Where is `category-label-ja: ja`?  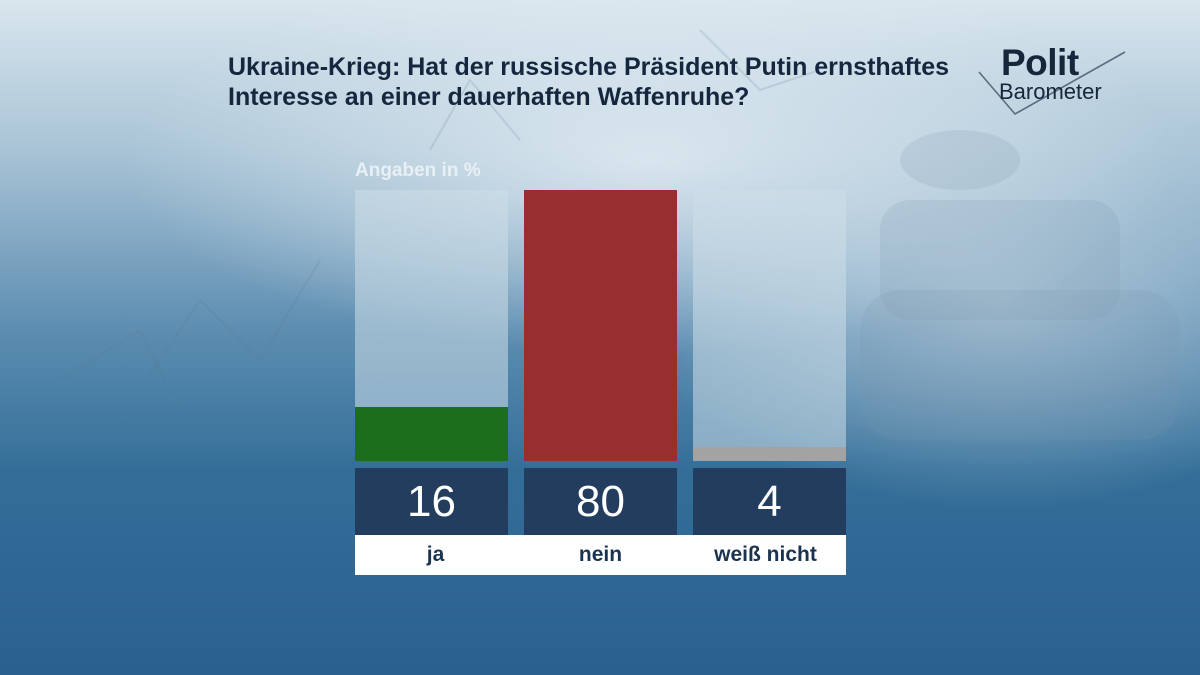 category-label-ja: ja is located at coordinates (435, 555).